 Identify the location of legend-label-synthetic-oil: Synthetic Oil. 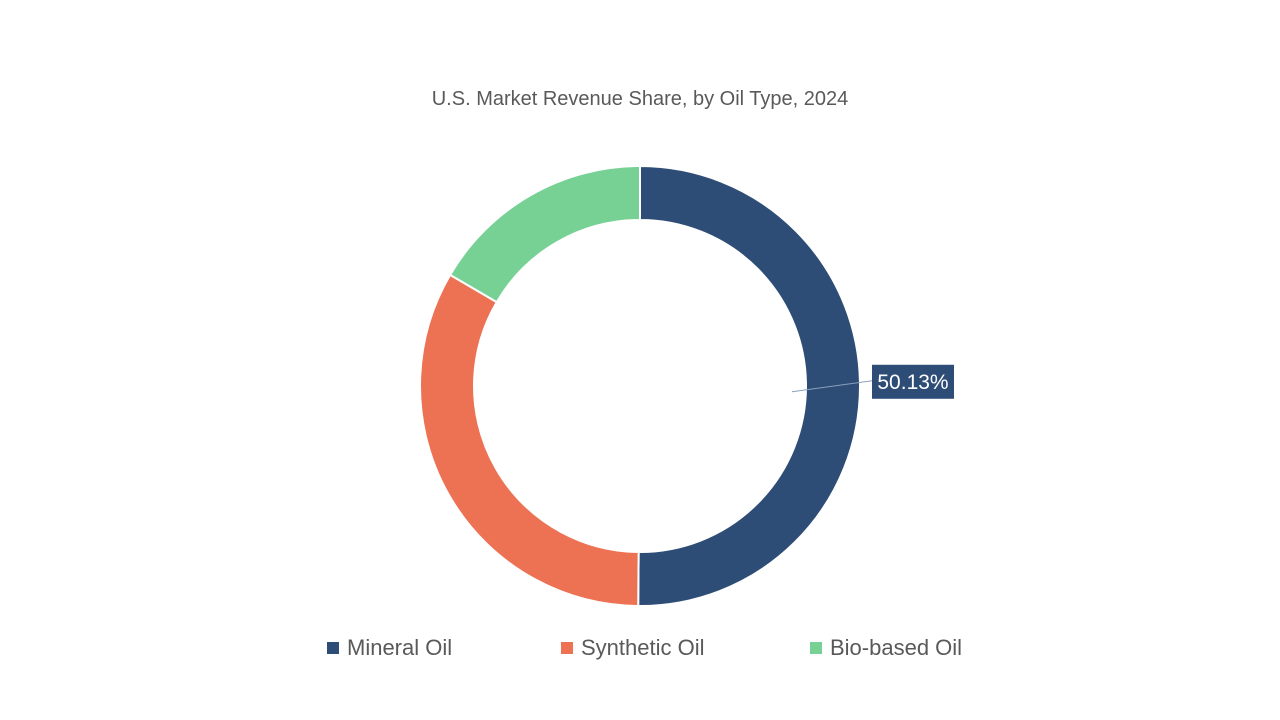
(643, 647).